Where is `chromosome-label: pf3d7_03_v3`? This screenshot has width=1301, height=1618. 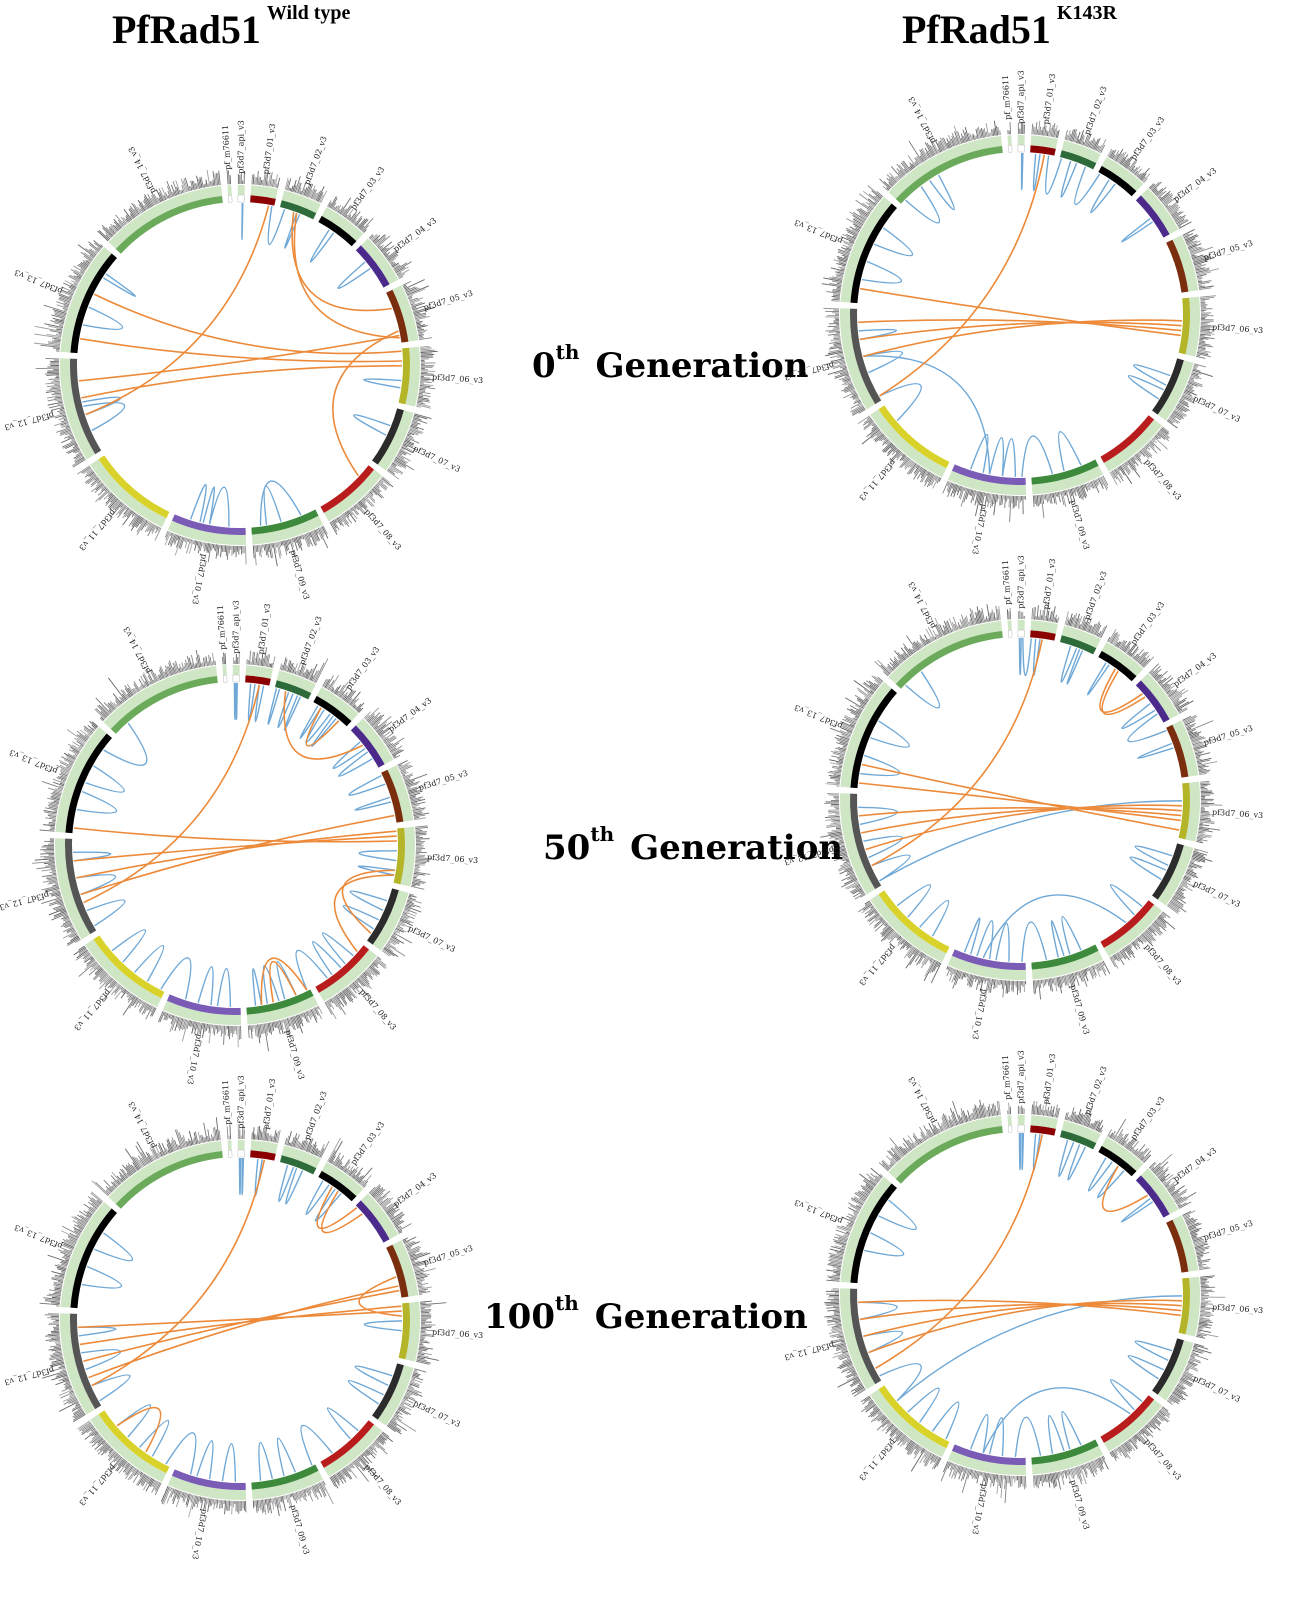
chromosome-label: pf3d7_03_v3 is located at coordinates (1147, 1118).